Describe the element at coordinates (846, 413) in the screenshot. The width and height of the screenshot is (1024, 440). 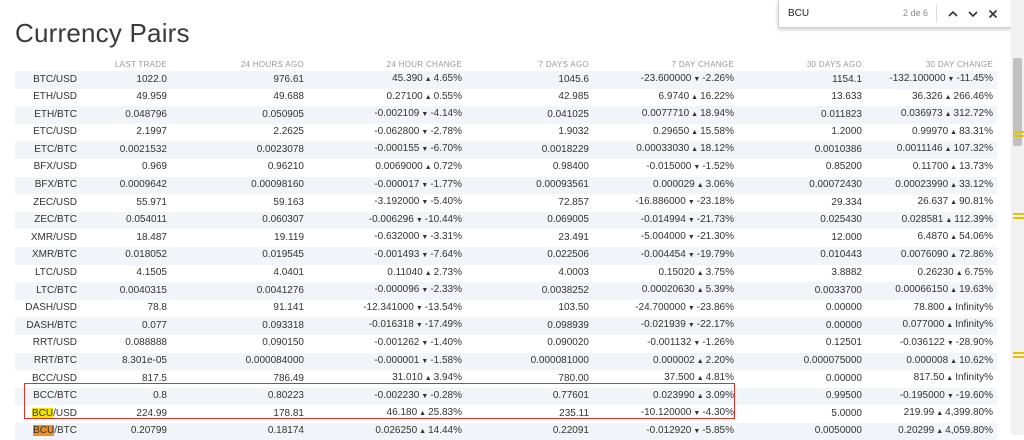
I see `30-days-ago-cell: 5.0000` at that location.